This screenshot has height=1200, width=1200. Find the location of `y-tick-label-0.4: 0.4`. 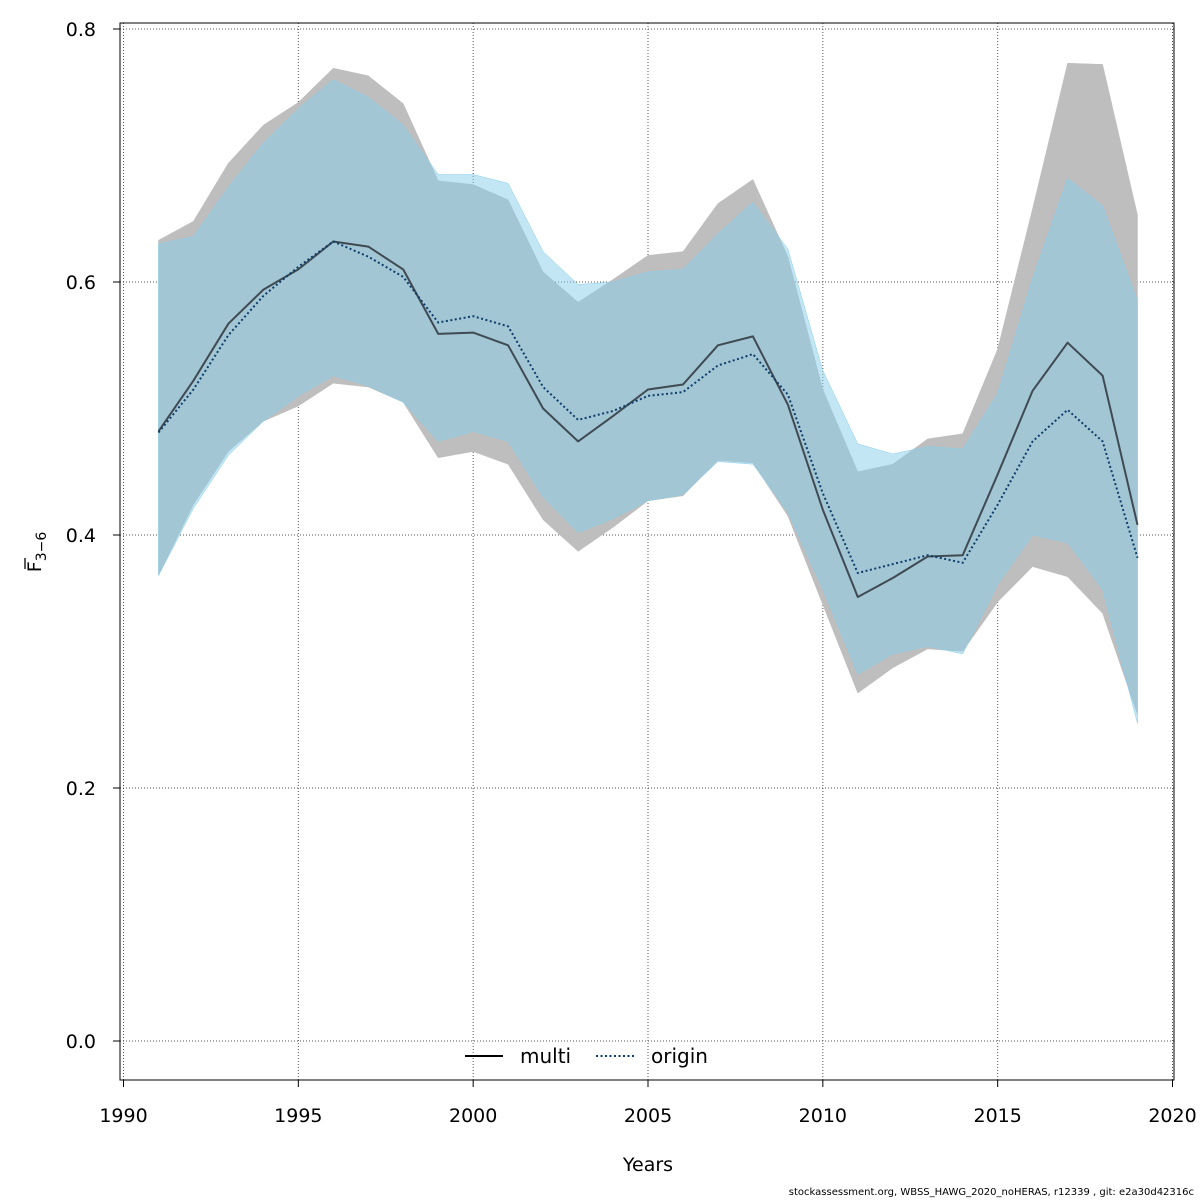

y-tick-label-0.4: 0.4 is located at coordinates (81, 536).